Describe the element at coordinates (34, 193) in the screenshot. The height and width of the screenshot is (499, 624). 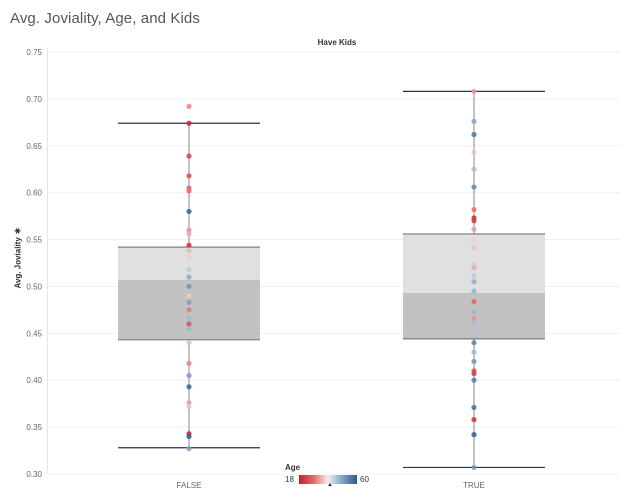
I see `y-tick-label: 0.60` at that location.